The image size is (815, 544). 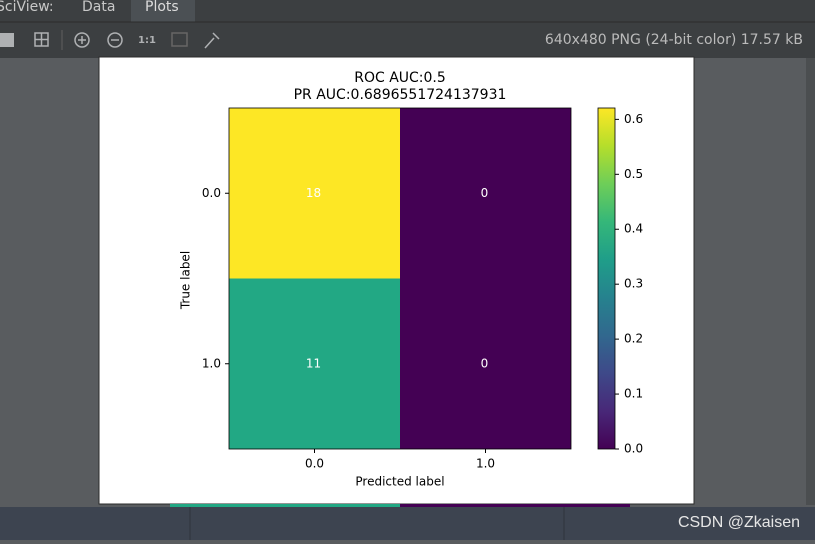 What do you see at coordinates (186, 280) in the screenshot?
I see `y-axis-label: True label` at bounding box center [186, 280].